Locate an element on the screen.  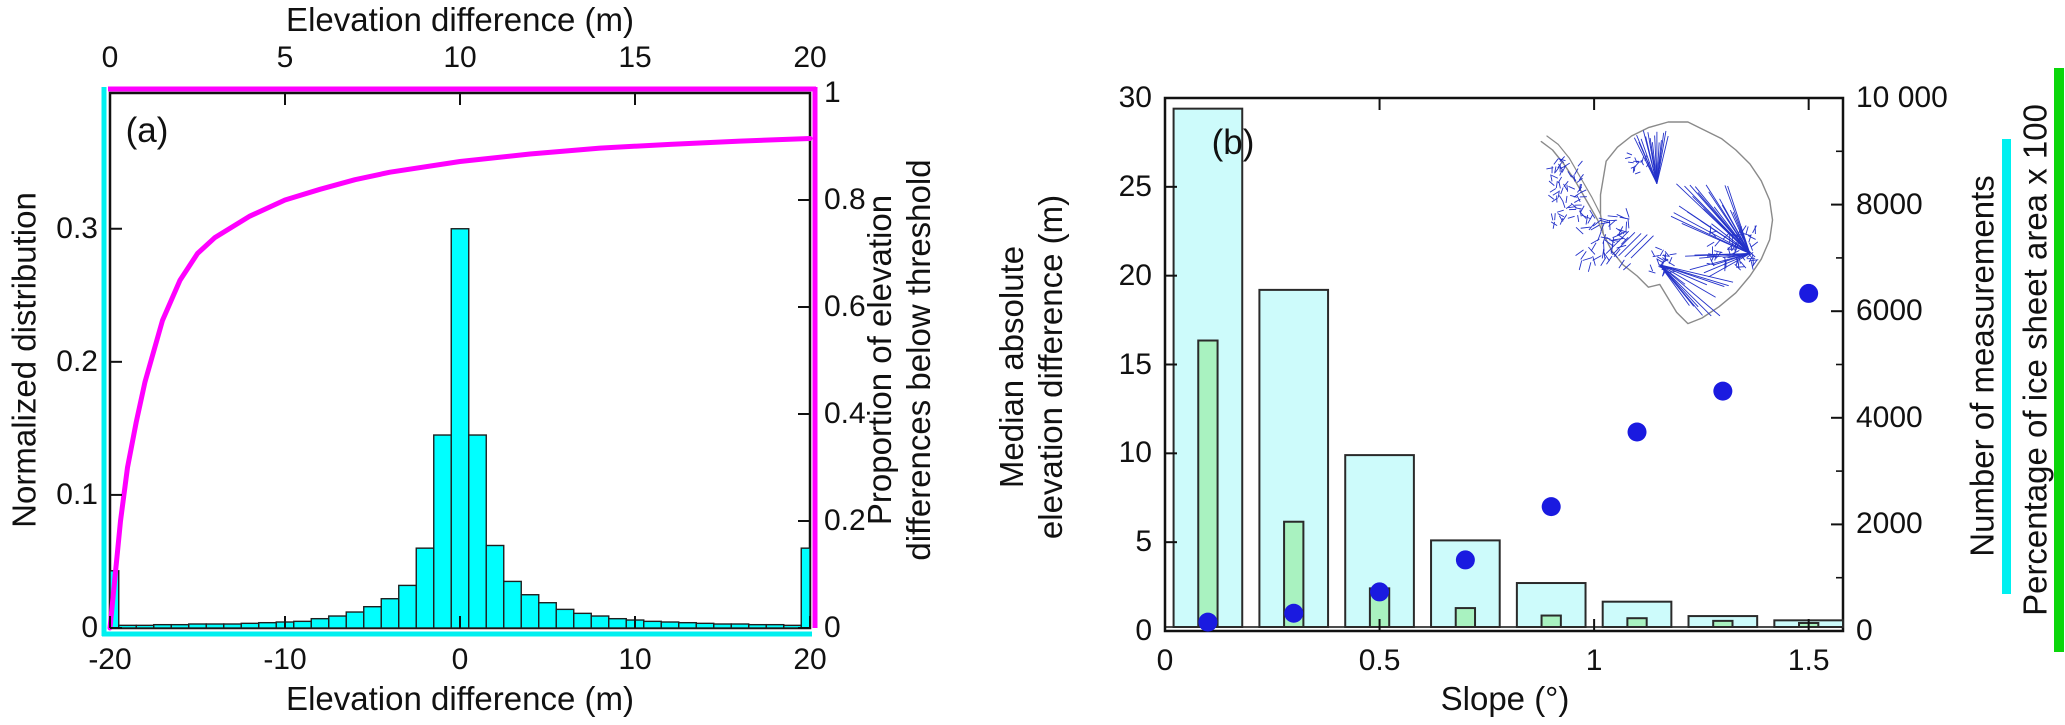
b-left-axis-title-line2: elevation difference (m) is located at coordinates (1050, 367).